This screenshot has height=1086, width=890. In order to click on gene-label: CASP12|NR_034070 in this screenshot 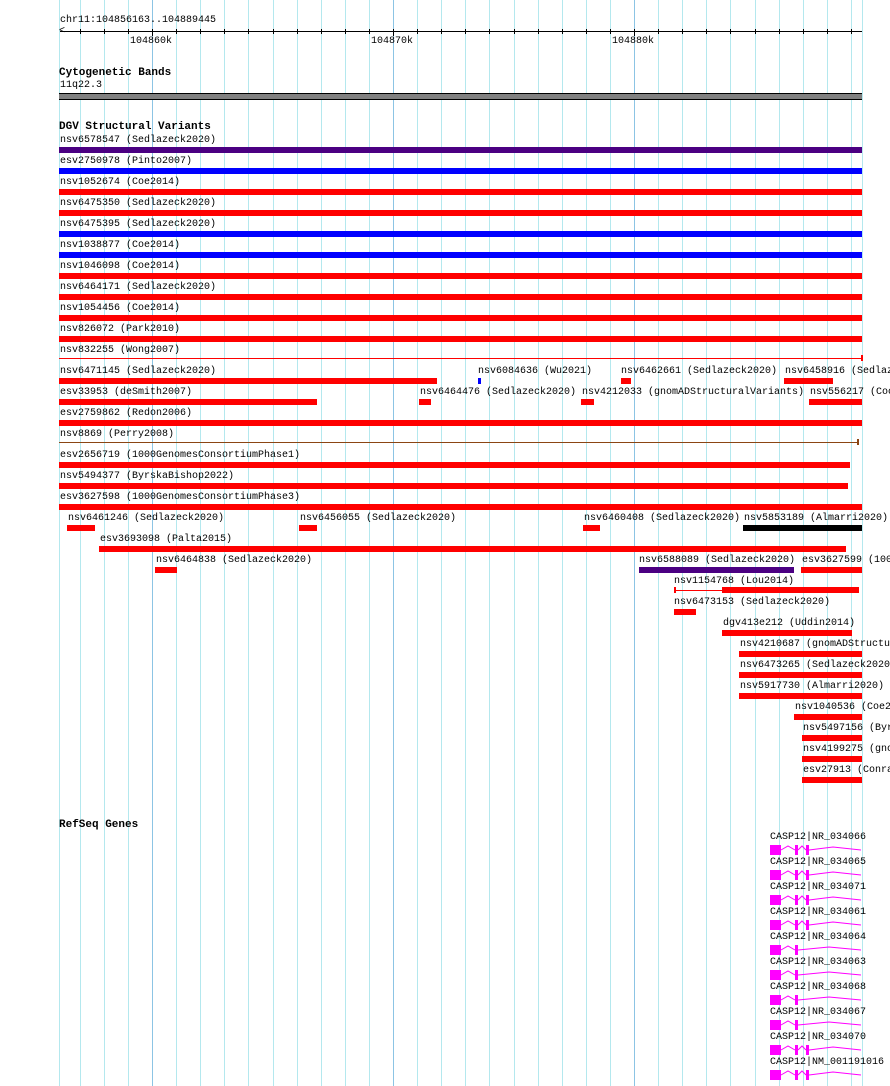, I will do `click(818, 1037)`.